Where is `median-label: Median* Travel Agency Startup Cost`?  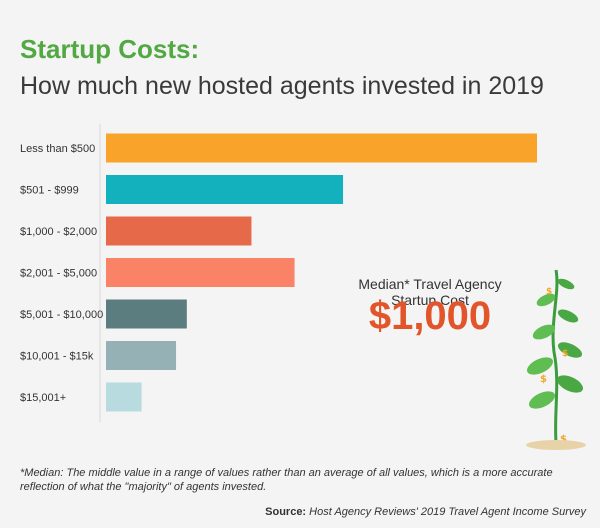
median-label: Median* Travel Agency Startup Cost is located at coordinates (430, 292).